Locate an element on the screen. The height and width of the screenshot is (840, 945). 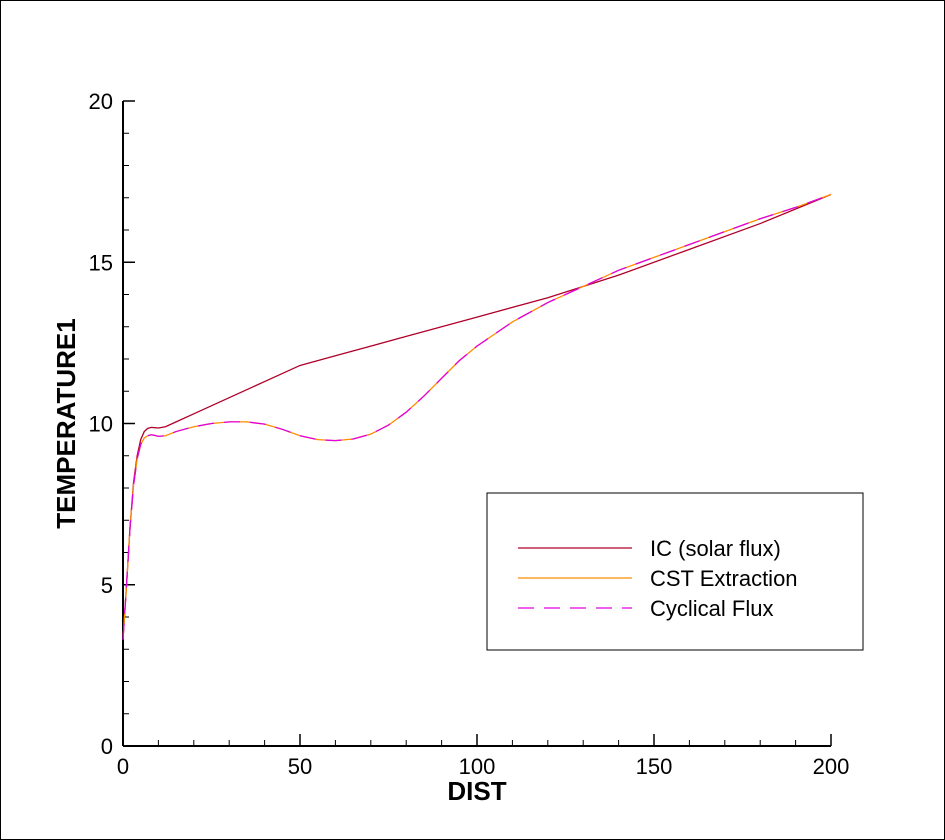
legend-box is located at coordinates (675, 571).